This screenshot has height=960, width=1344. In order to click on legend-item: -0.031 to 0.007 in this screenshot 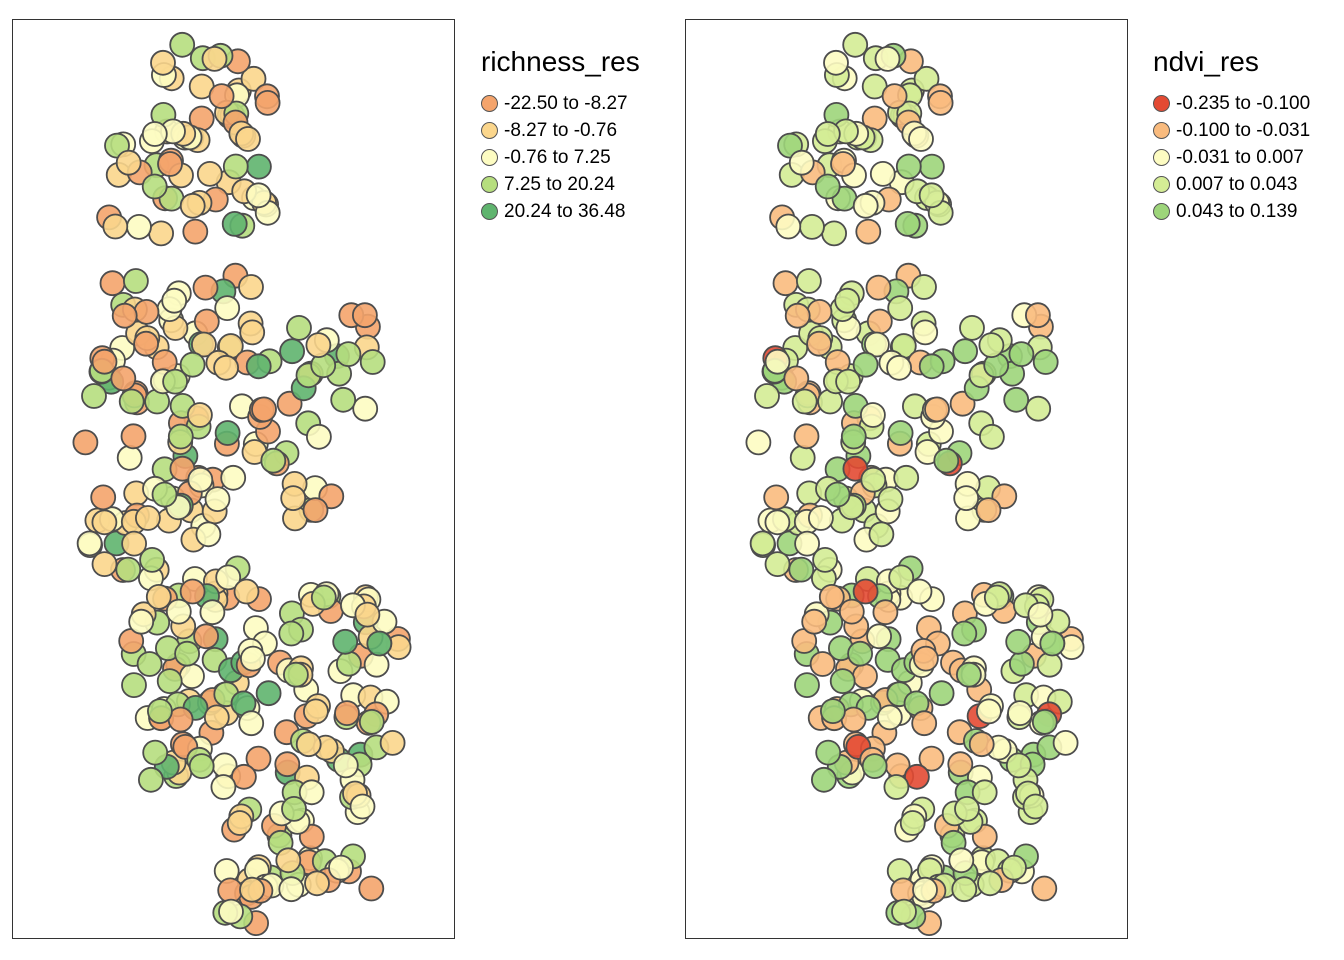, I will do `click(1231, 157)`.